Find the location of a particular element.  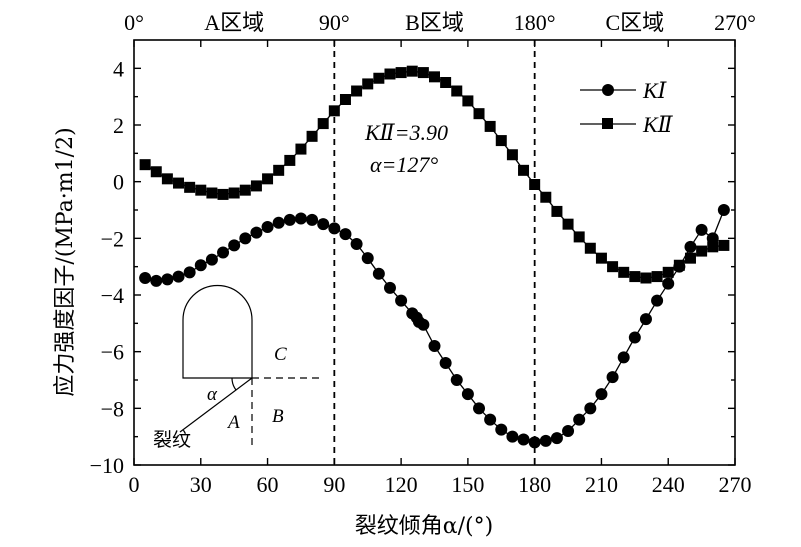

legend: KⅠ KⅡ is located at coordinates (627, 107).